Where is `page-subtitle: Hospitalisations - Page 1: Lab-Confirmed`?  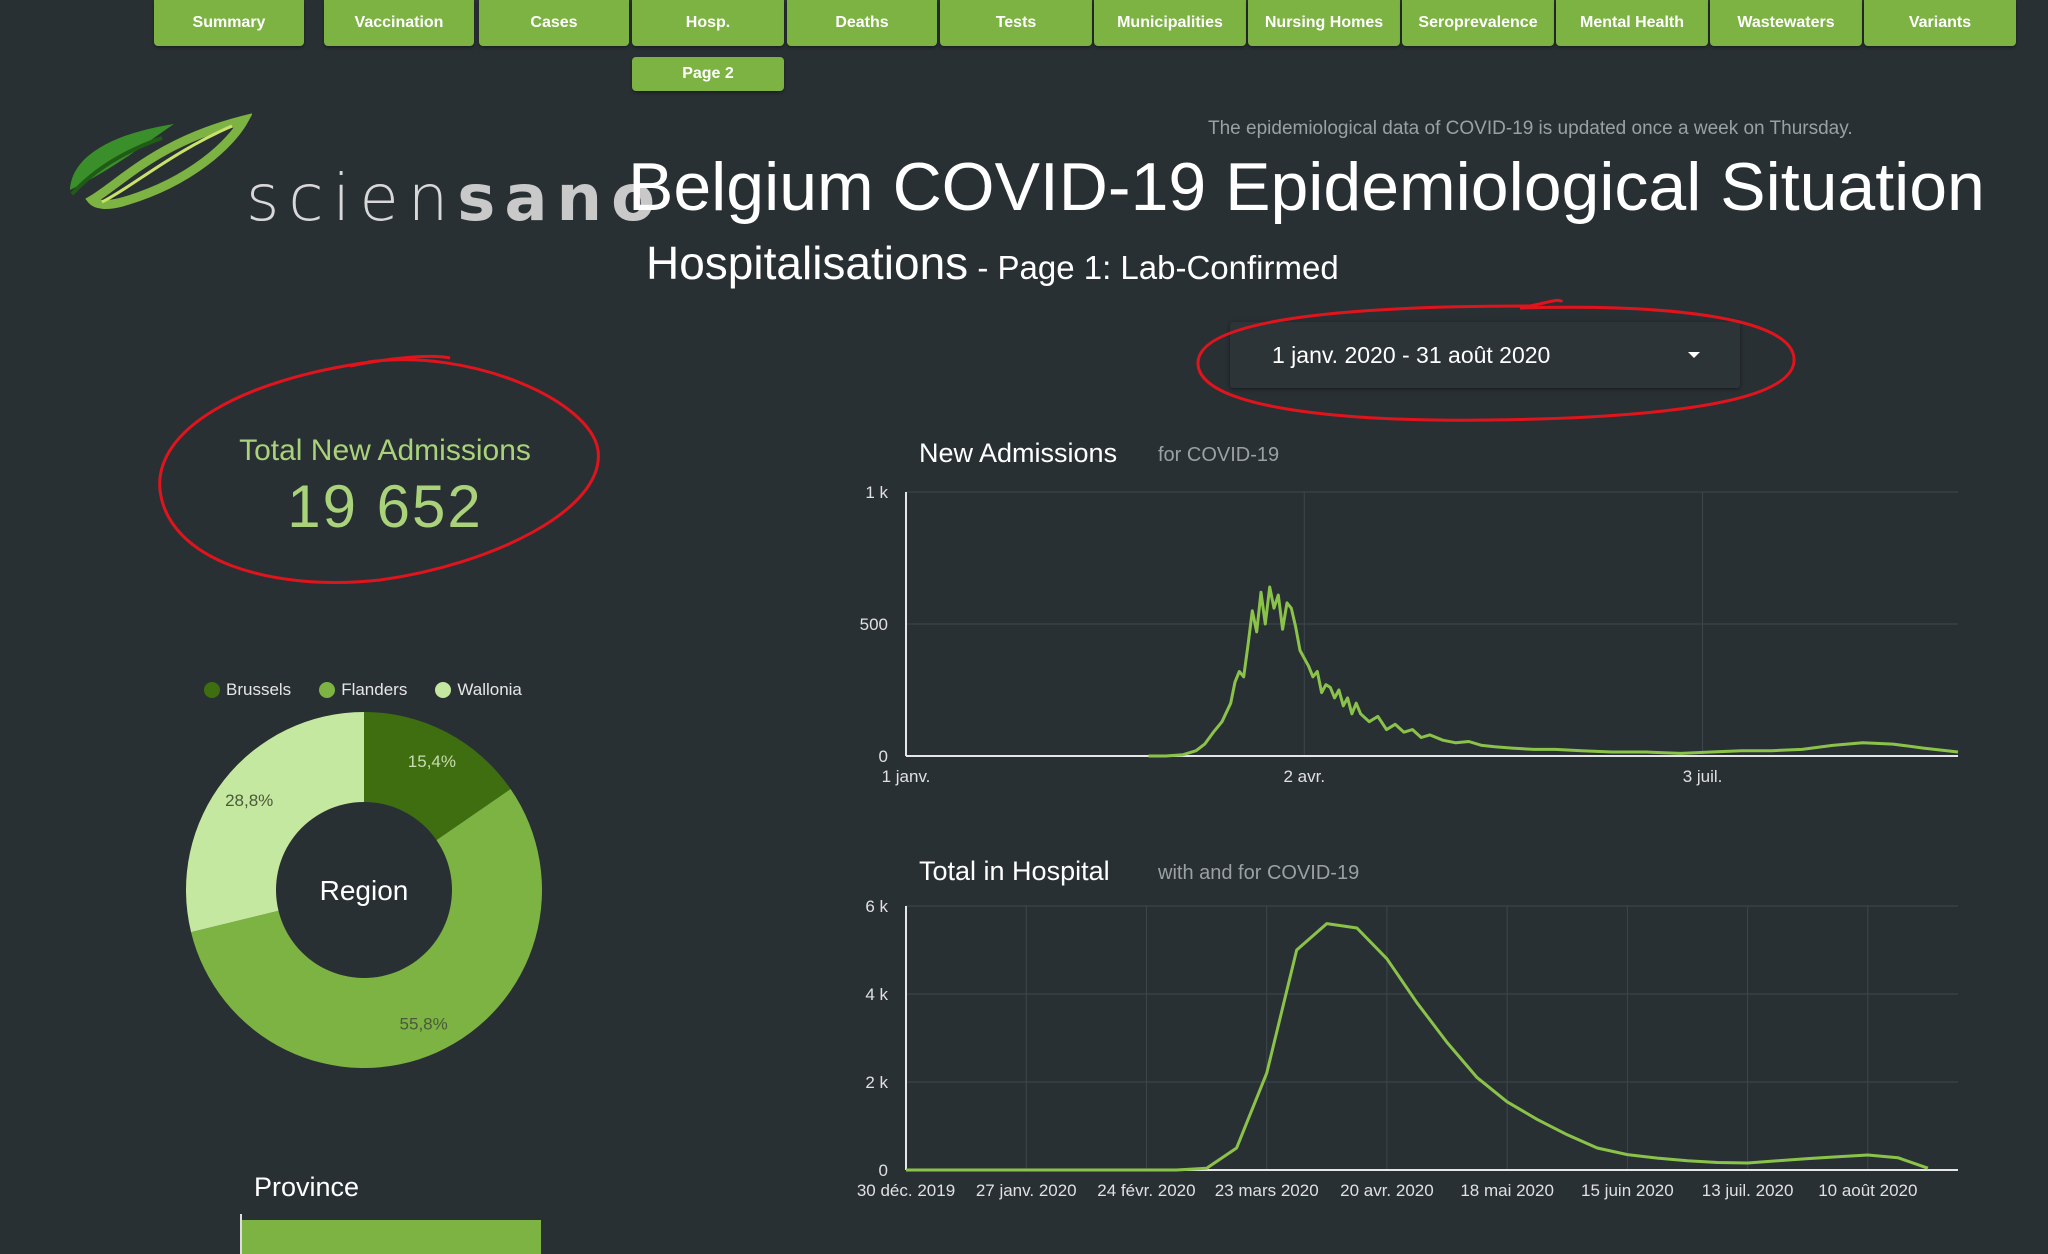
page-subtitle: Hospitalisations - Page 1: Lab-Confirmed is located at coordinates (992, 263).